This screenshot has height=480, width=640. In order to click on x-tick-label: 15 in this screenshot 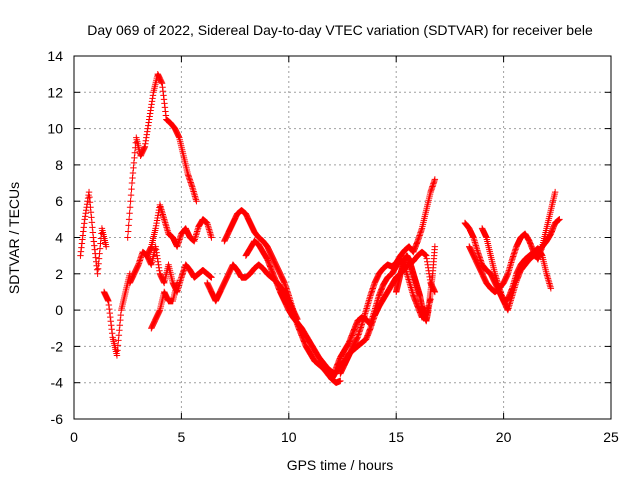, I will do `click(396, 437)`.